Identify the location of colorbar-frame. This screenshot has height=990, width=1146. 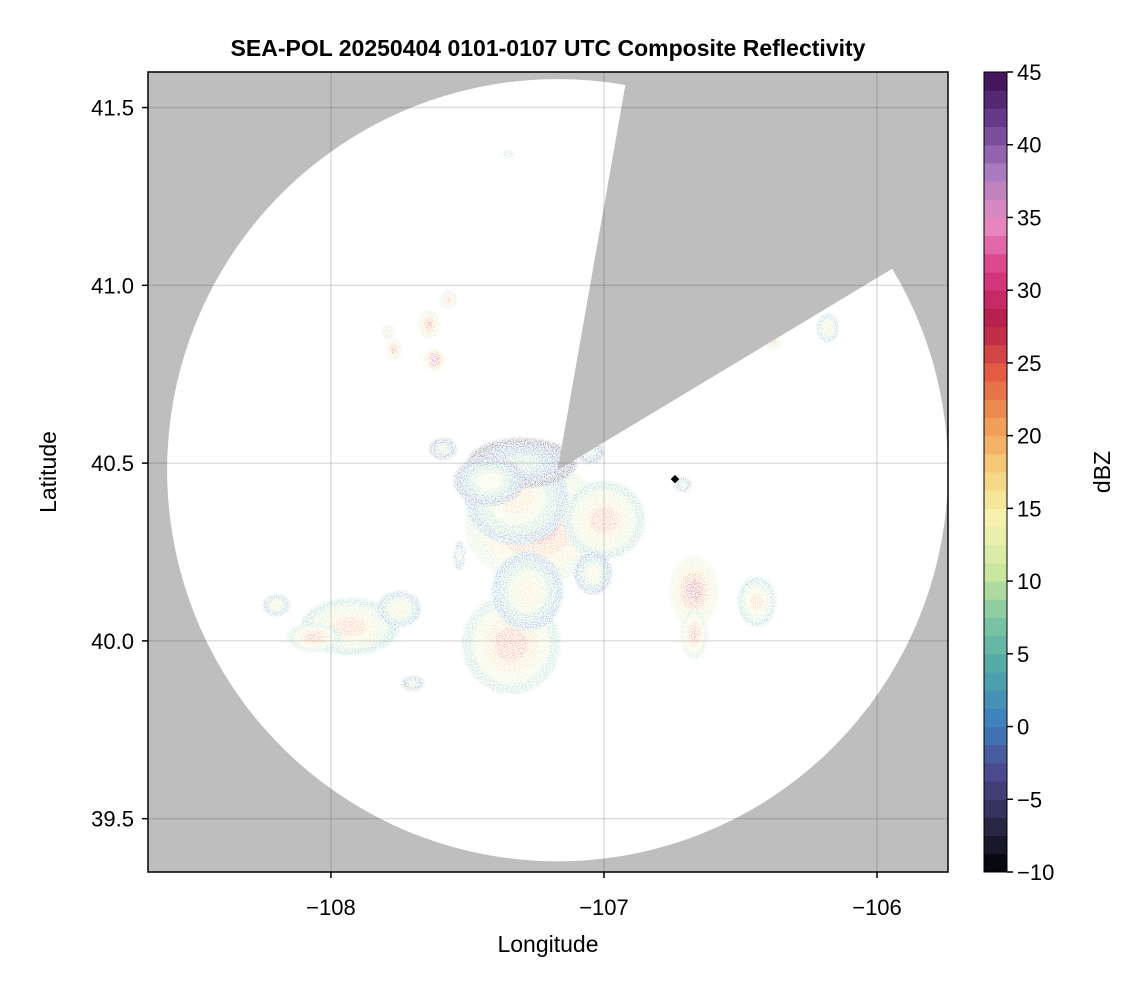
(995, 472).